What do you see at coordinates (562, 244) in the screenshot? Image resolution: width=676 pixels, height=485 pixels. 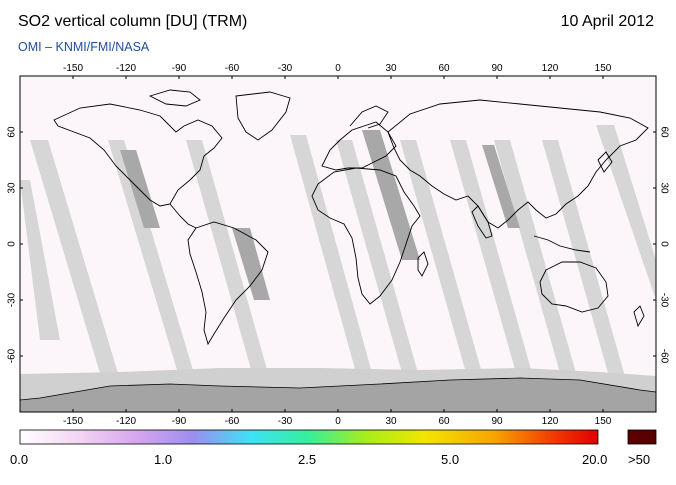 I see `coast-indonesia` at bounding box center [562, 244].